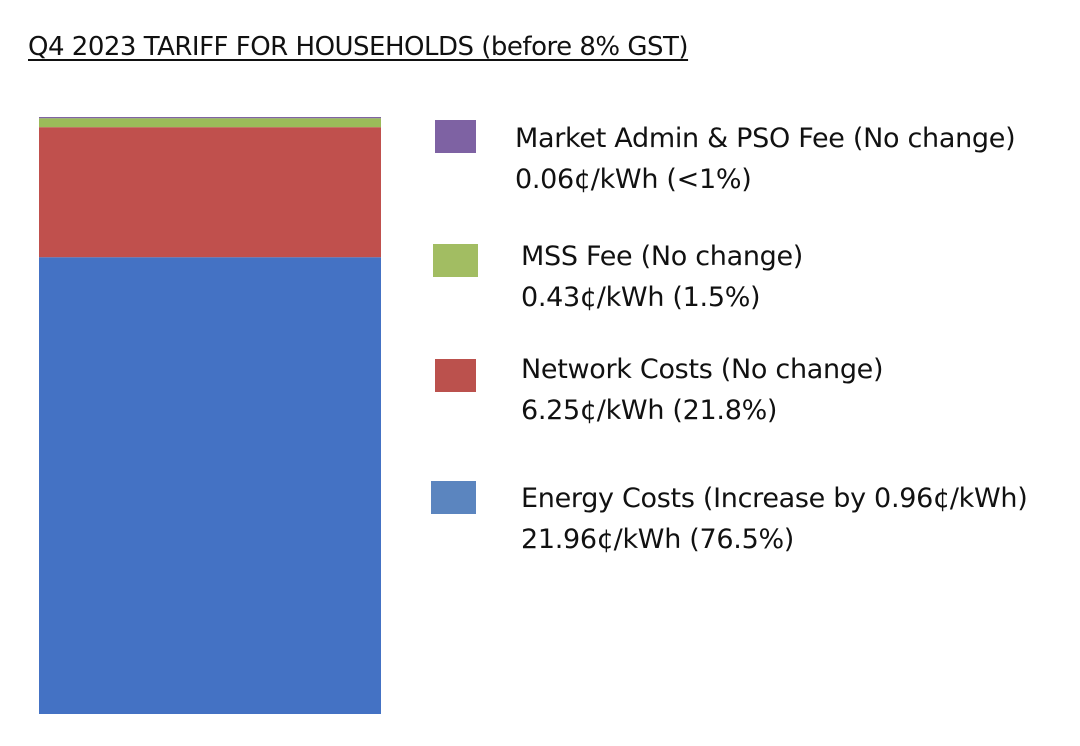  Describe the element at coordinates (210, 118) in the screenshot. I see `bar-segment-market-admin-pso-fee` at that location.